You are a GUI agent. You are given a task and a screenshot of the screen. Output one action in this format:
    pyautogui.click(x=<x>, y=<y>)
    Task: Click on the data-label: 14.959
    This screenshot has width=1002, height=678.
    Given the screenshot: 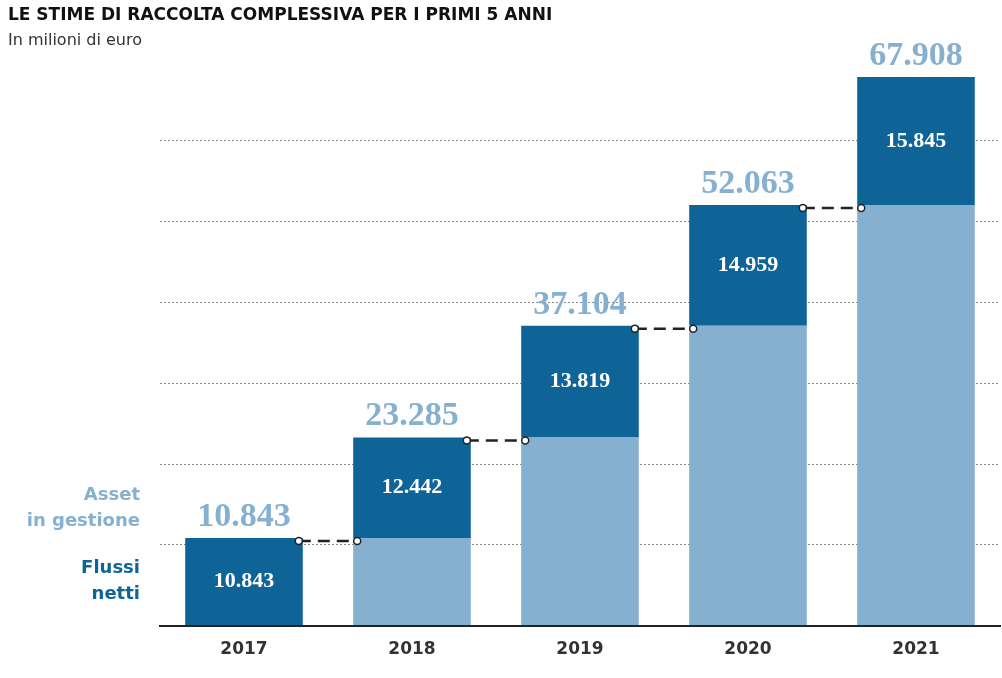 What is the action you would take?
    pyautogui.click(x=748, y=264)
    